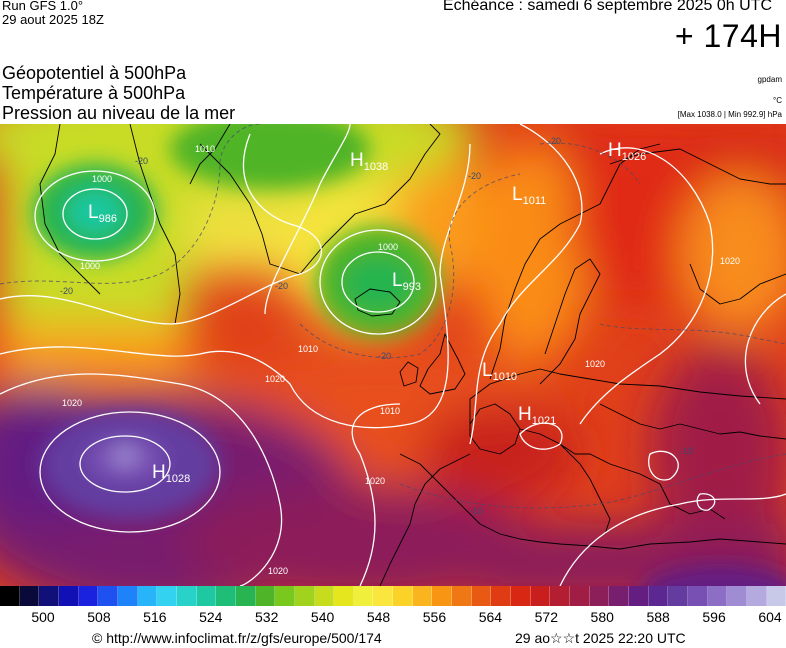 The width and height of the screenshot is (786, 648). Describe the element at coordinates (378, 617) in the screenshot. I see `scale-label: 548` at that location.